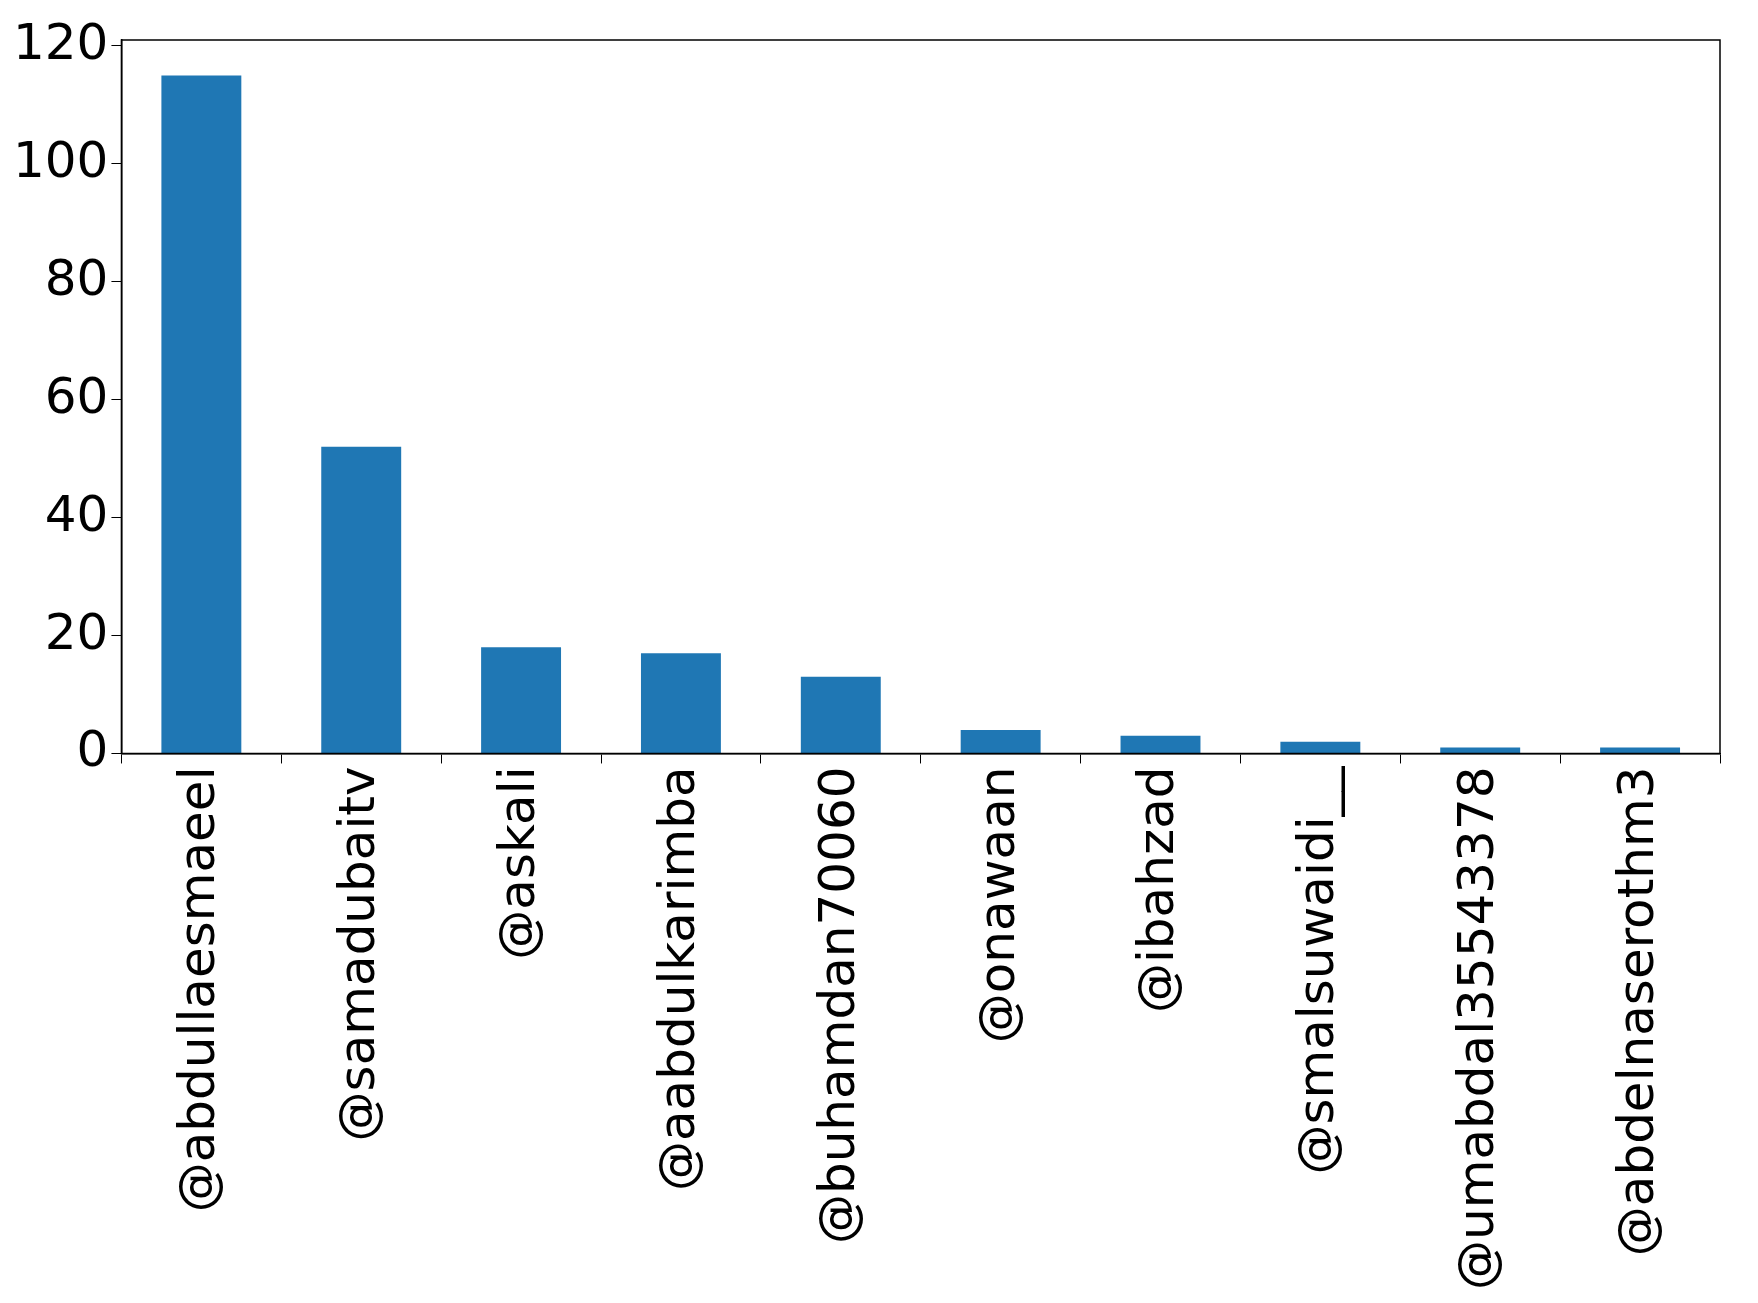 The height and width of the screenshot is (1303, 1758). What do you see at coordinates (1476, 1028) in the screenshot?
I see `x-tick-label: @umabdal35543378` at bounding box center [1476, 1028].